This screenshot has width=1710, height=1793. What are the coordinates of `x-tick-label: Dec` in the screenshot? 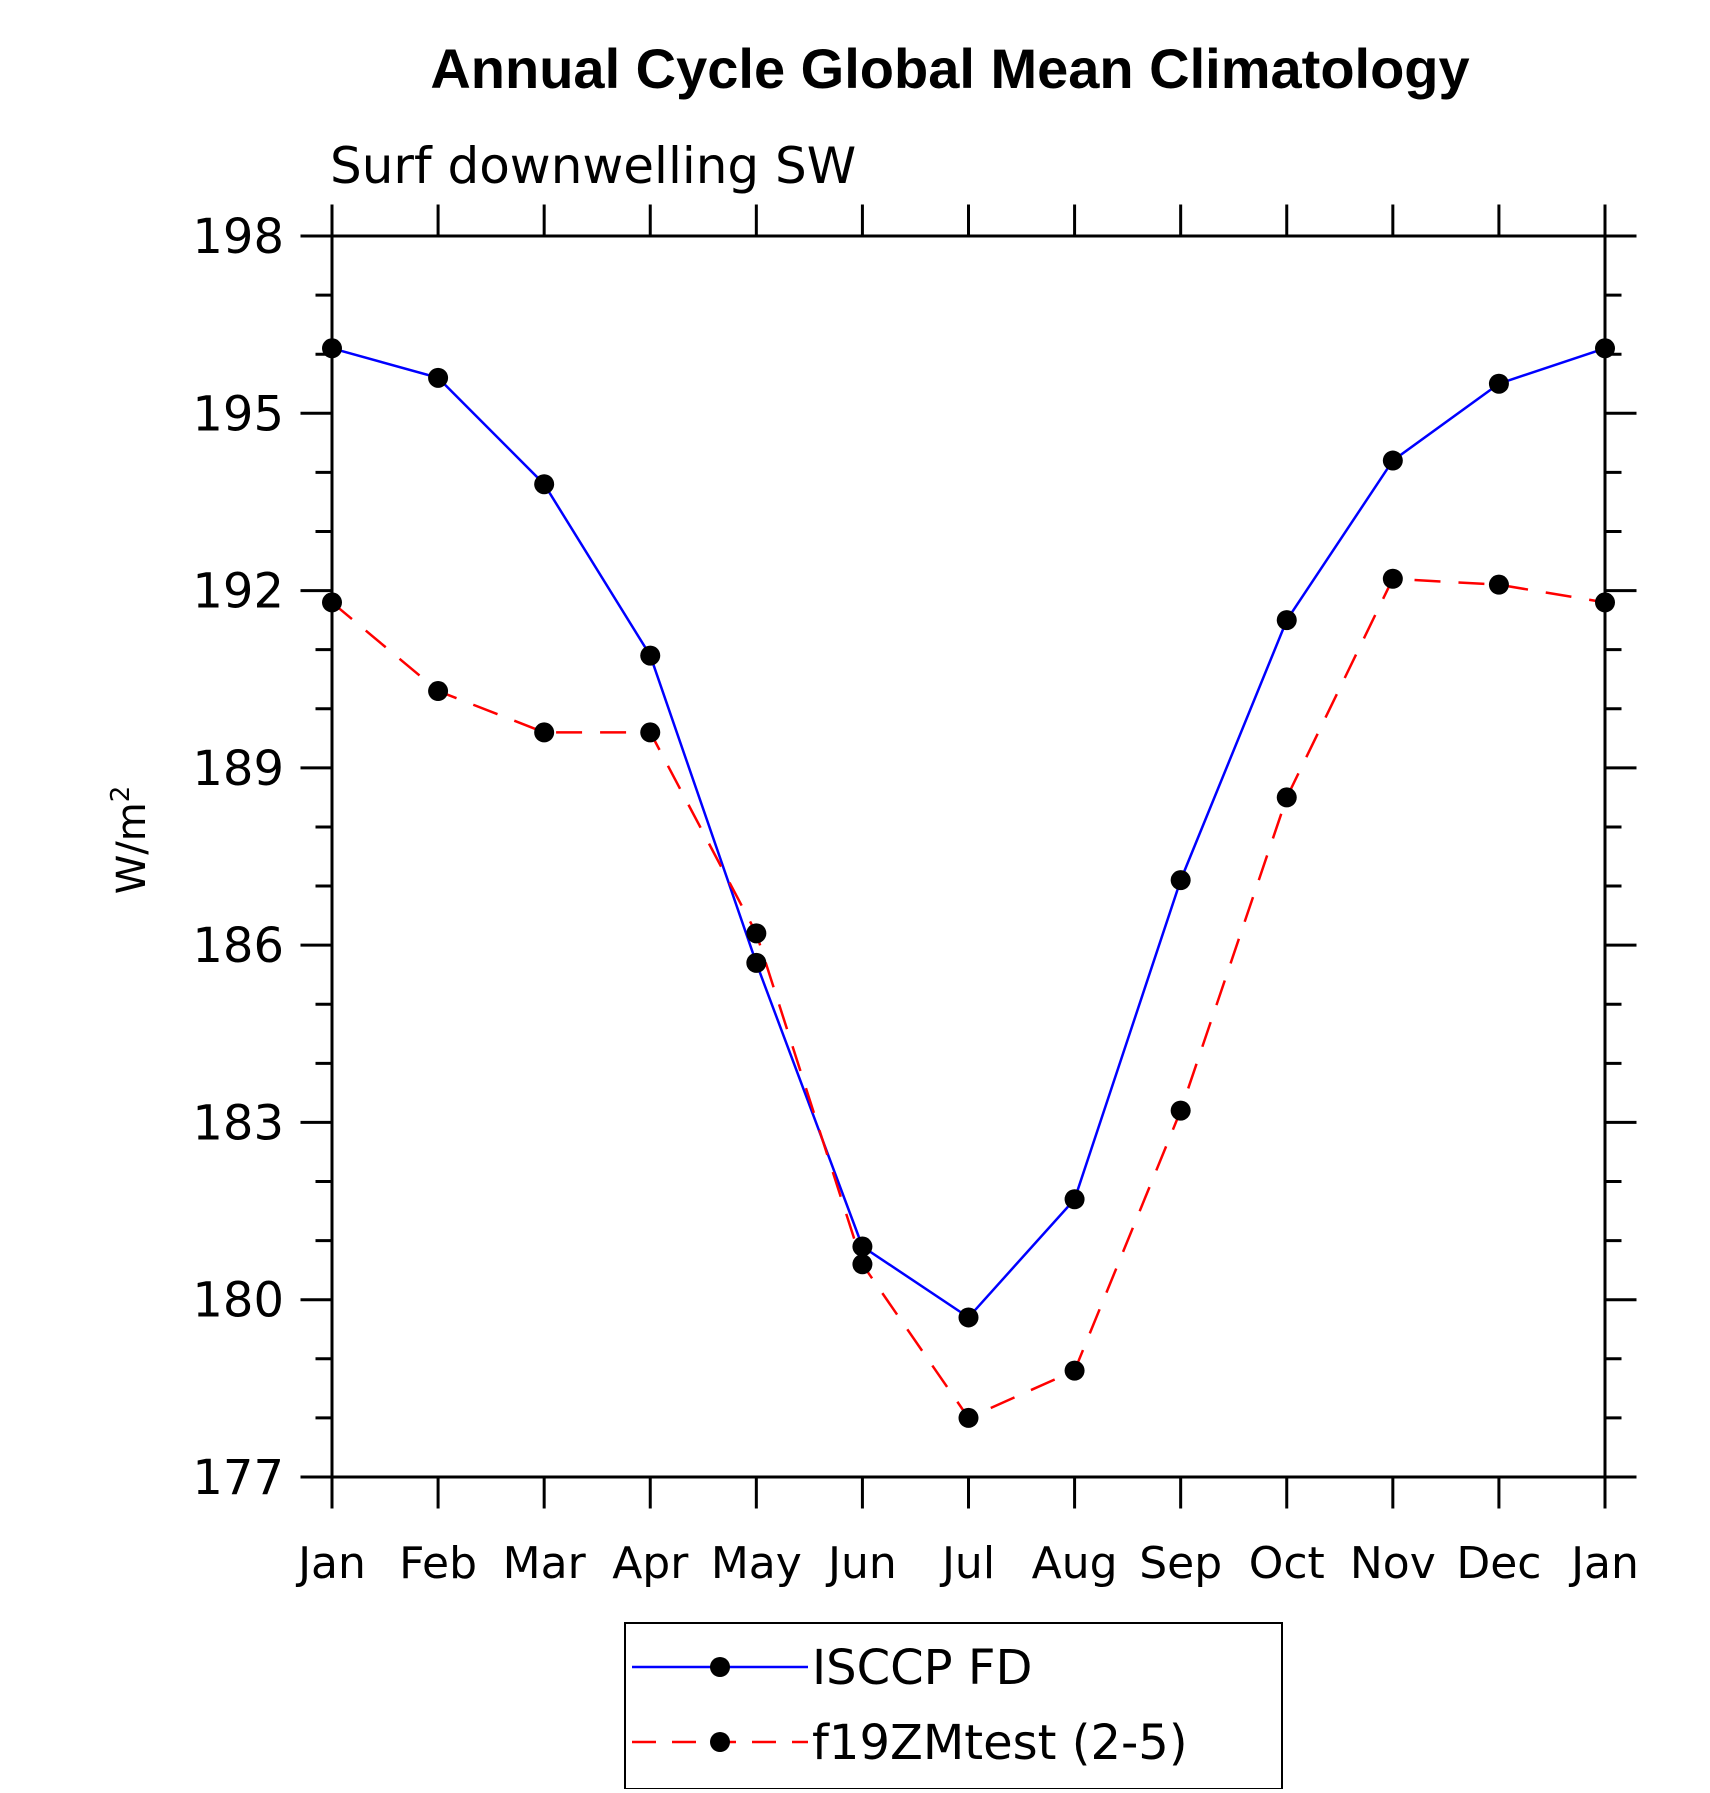 It's located at (1498, 1563).